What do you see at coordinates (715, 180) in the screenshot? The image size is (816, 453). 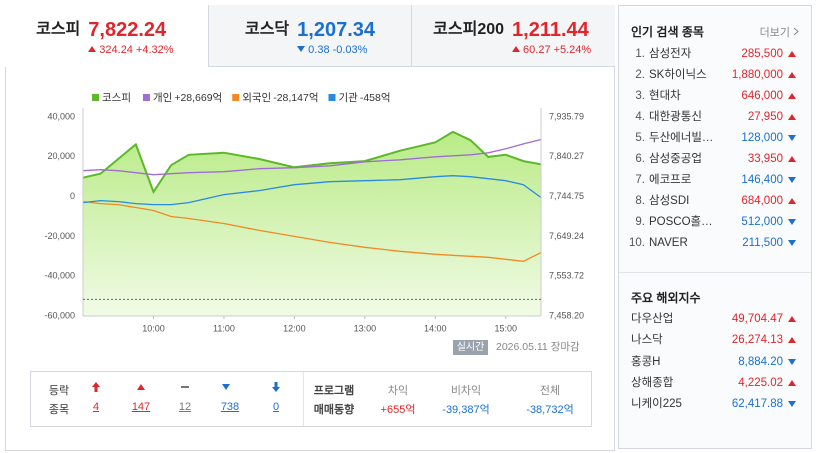 I see `popular-row: 7. 에코프로 146,400` at bounding box center [715, 180].